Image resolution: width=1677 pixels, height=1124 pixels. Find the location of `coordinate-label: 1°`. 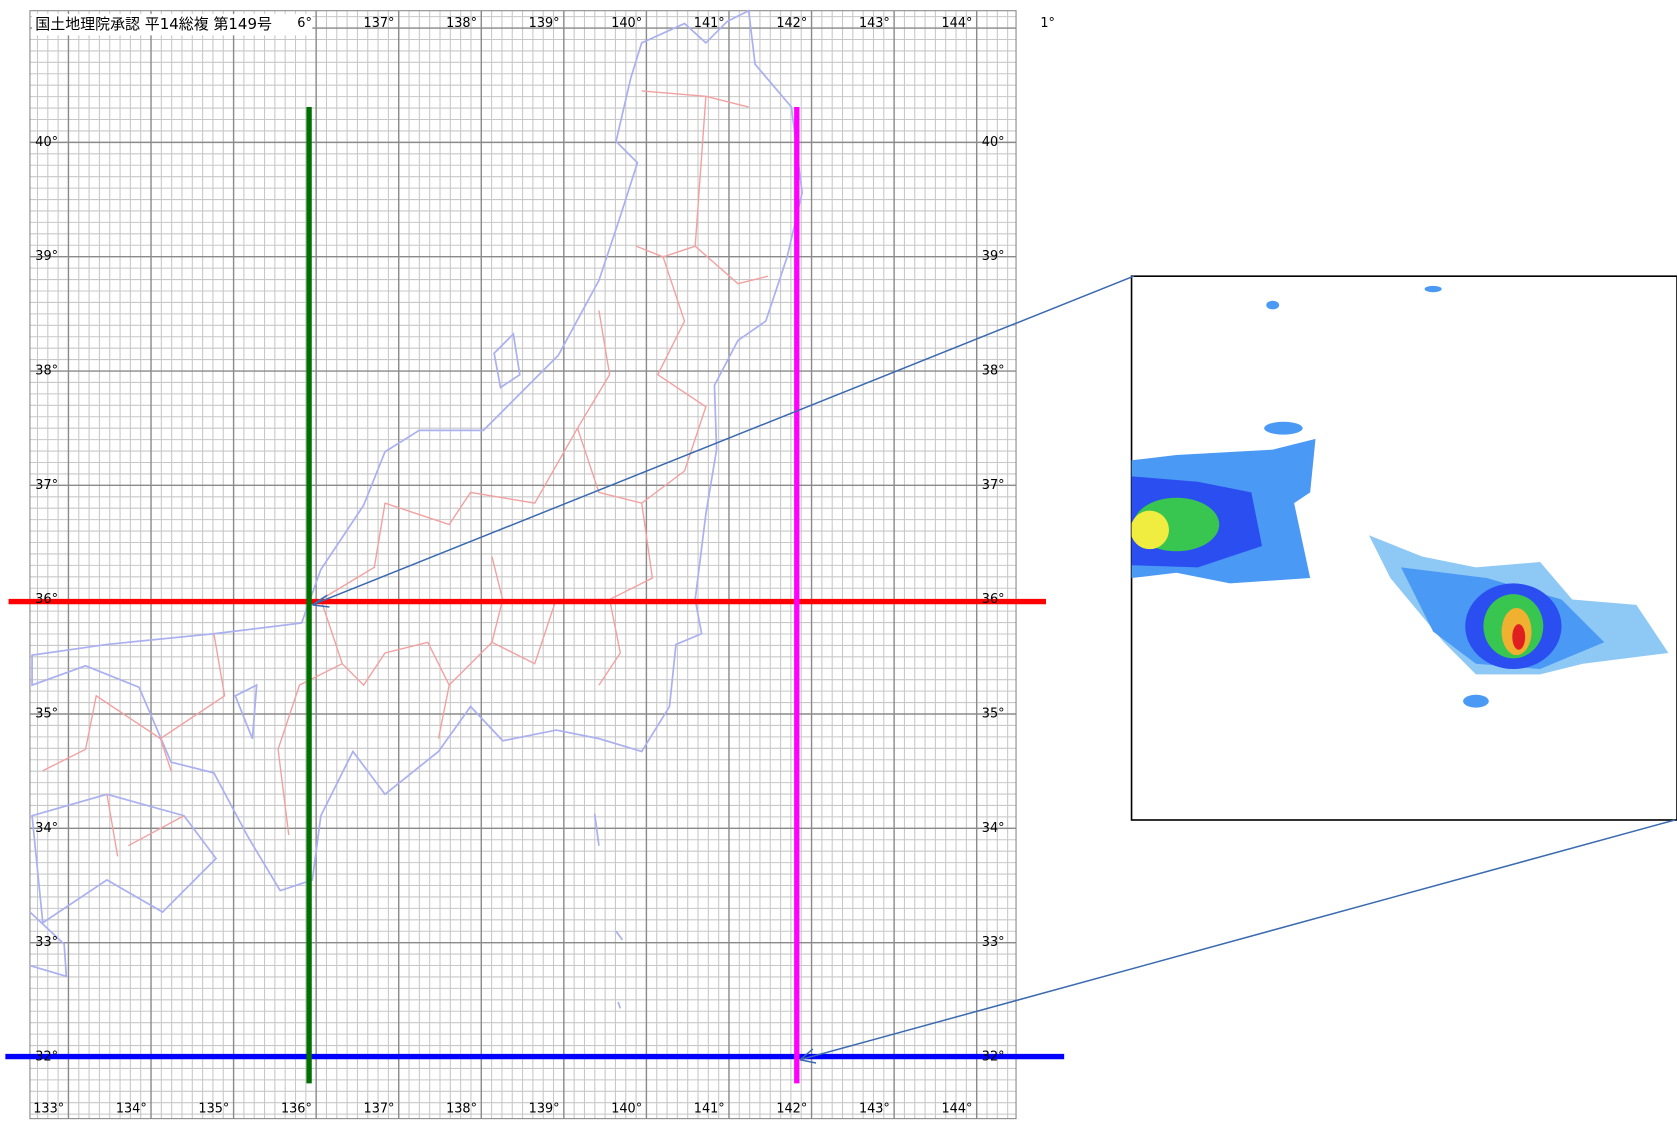

coordinate-label: 1° is located at coordinates (1047, 23).